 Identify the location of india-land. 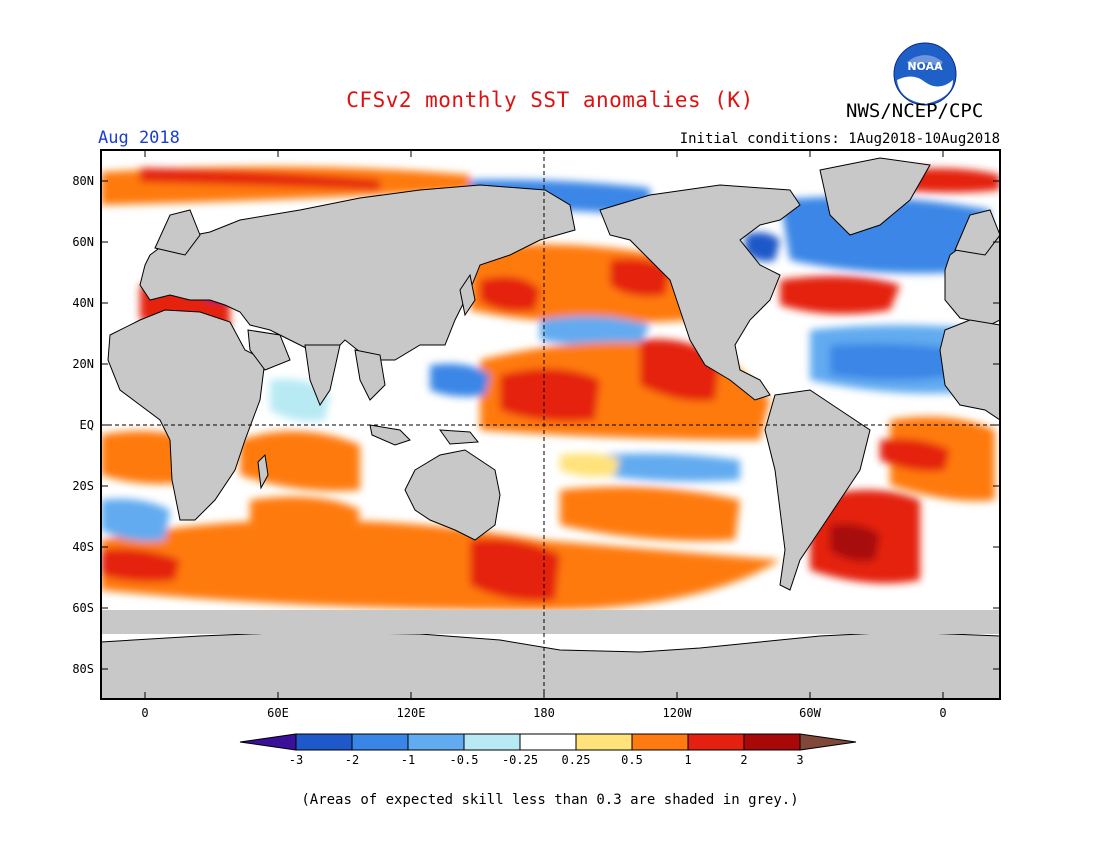
(322, 375).